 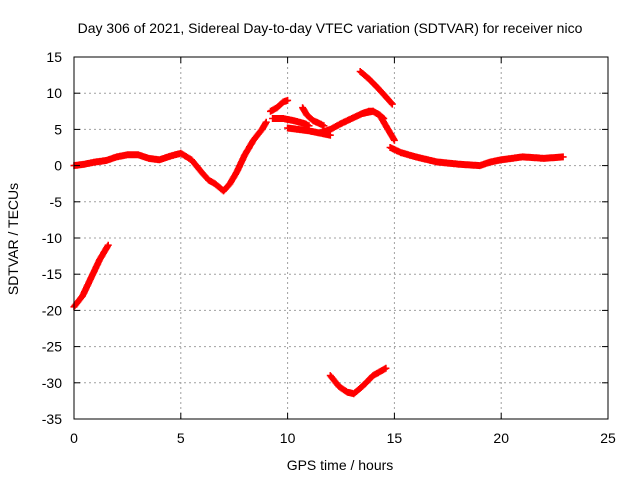 What do you see at coordinates (52, 274) in the screenshot?
I see `y-tick-label: -15` at bounding box center [52, 274].